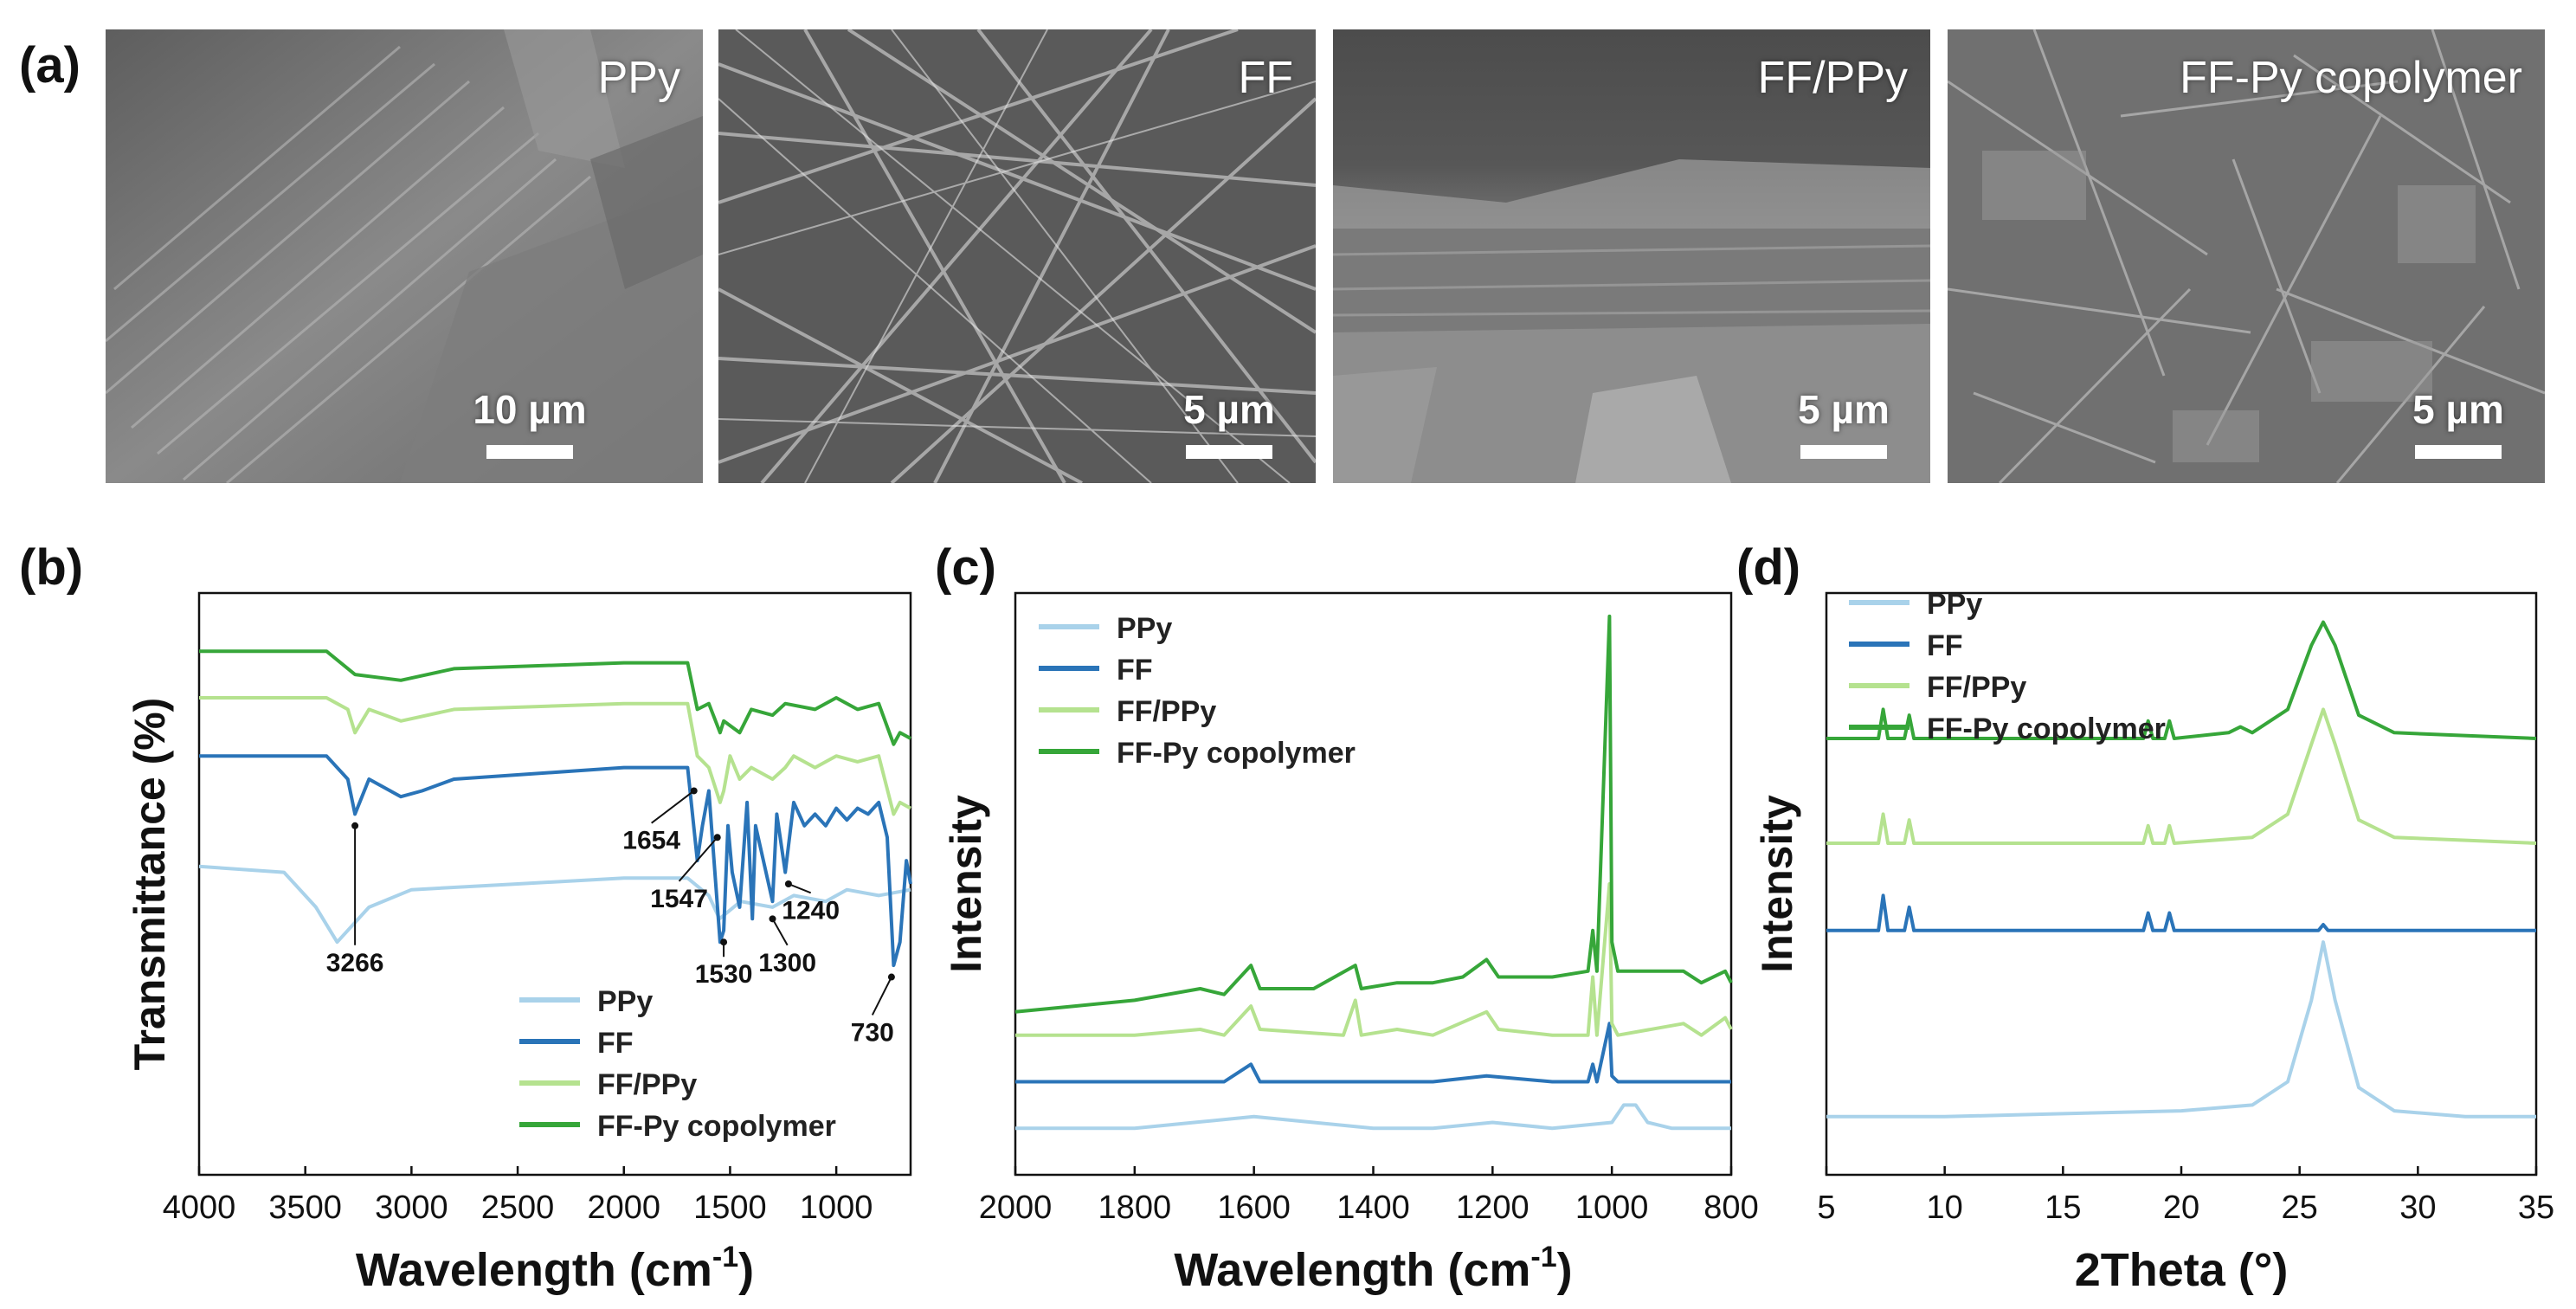 The image size is (2576, 1309). What do you see at coordinates (647, 1084) in the screenshot?
I see `legend-label-b: FF/PPy` at bounding box center [647, 1084].